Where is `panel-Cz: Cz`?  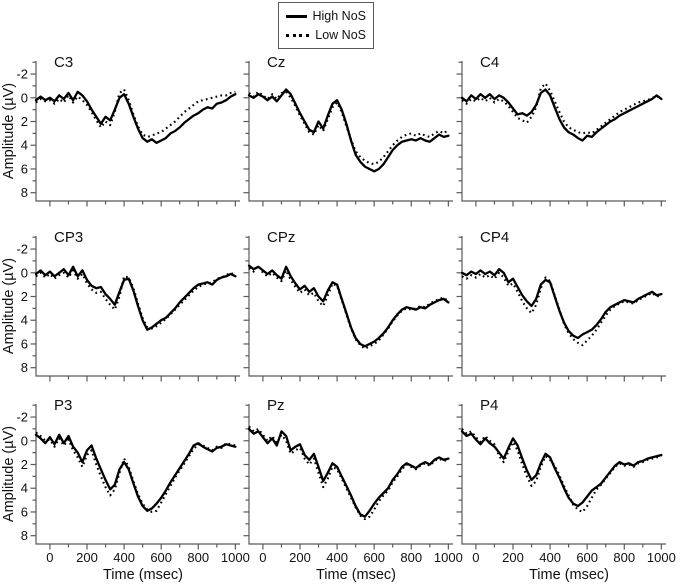 panel-Cz: Cz is located at coordinates (348, 130).